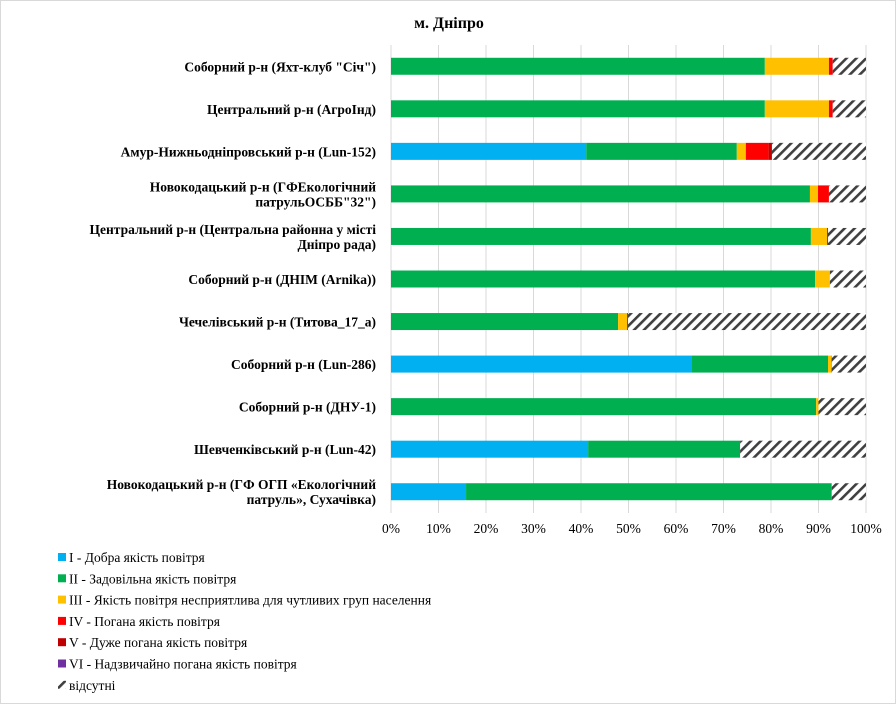  What do you see at coordinates (137, 557) in the screenshot?
I see `legend-label: I - Добра якість повітря` at bounding box center [137, 557].